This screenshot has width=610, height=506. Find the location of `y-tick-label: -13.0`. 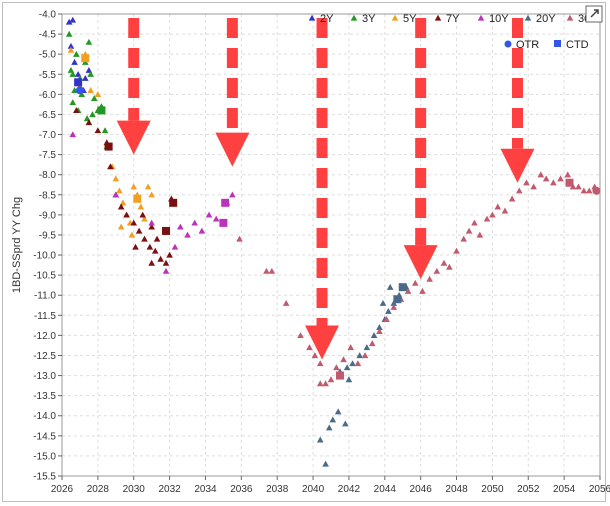

y-tick-label: -13.0 is located at coordinates (44, 376).